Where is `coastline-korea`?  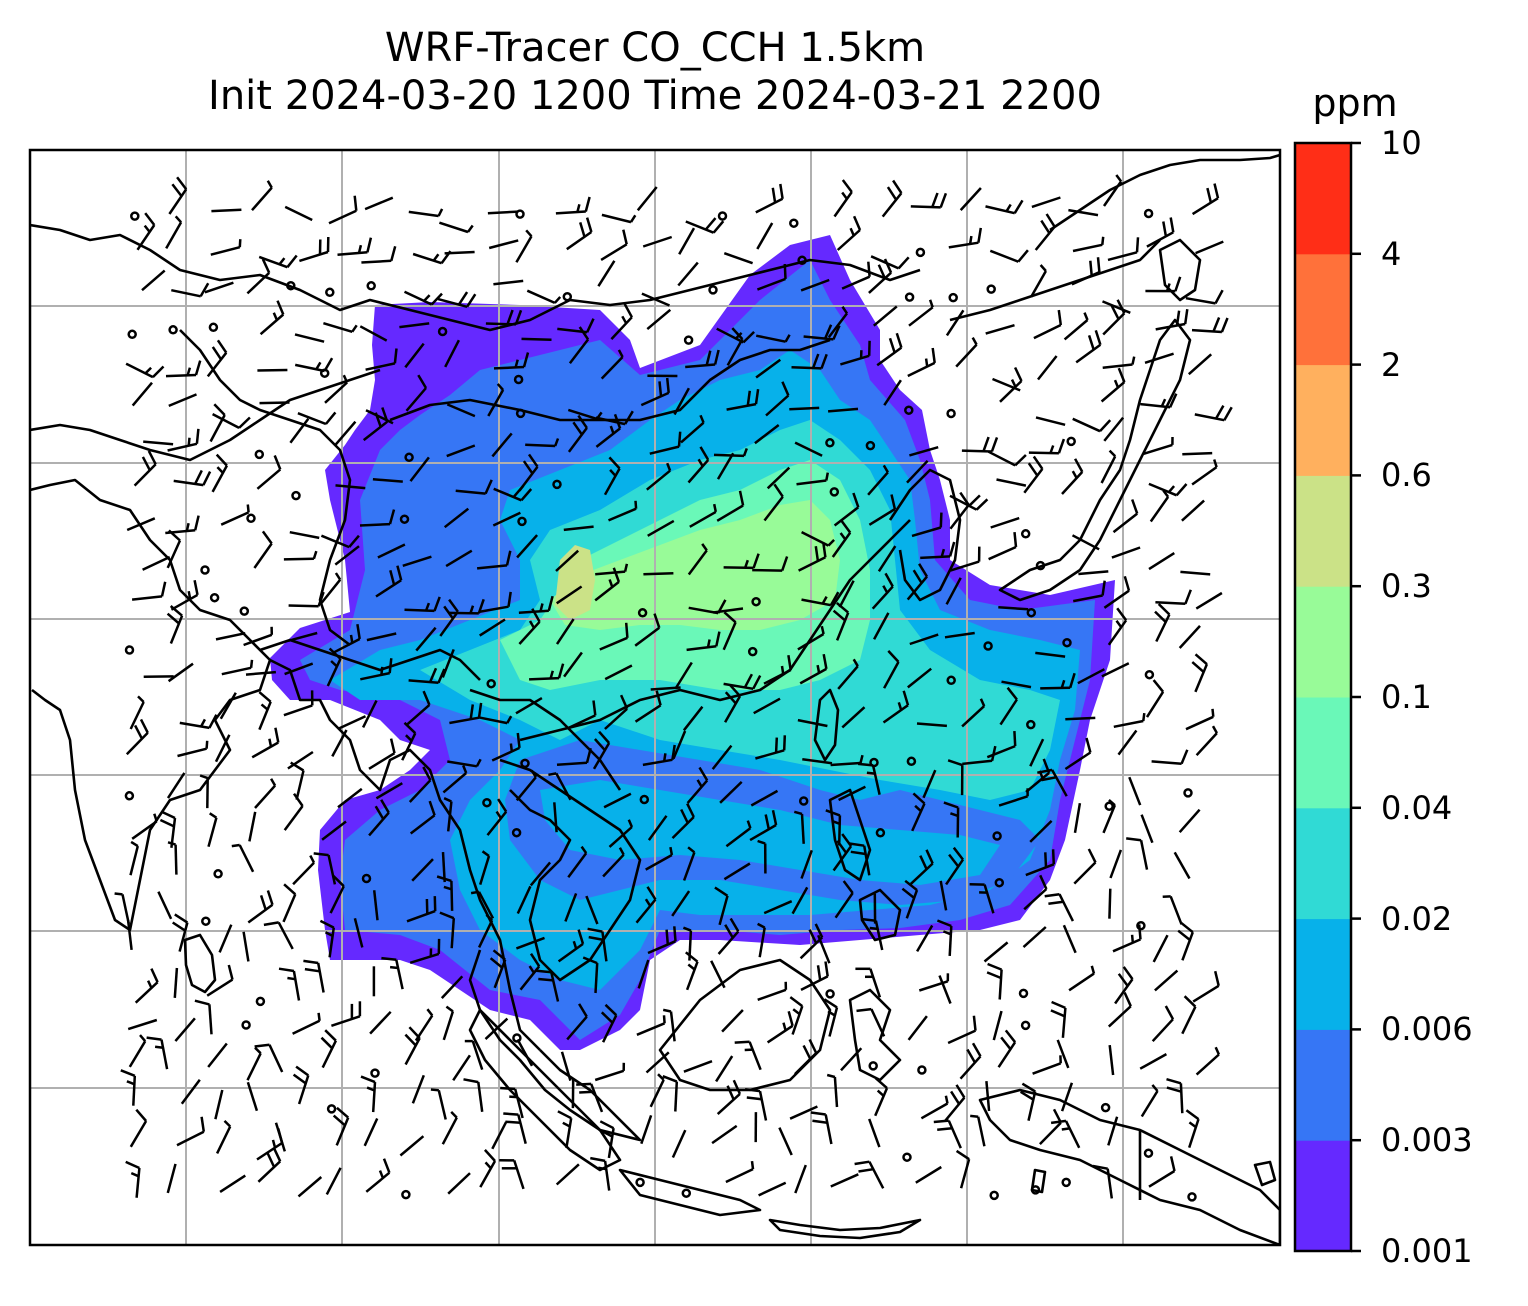 coastline-korea is located at coordinates (925, 535).